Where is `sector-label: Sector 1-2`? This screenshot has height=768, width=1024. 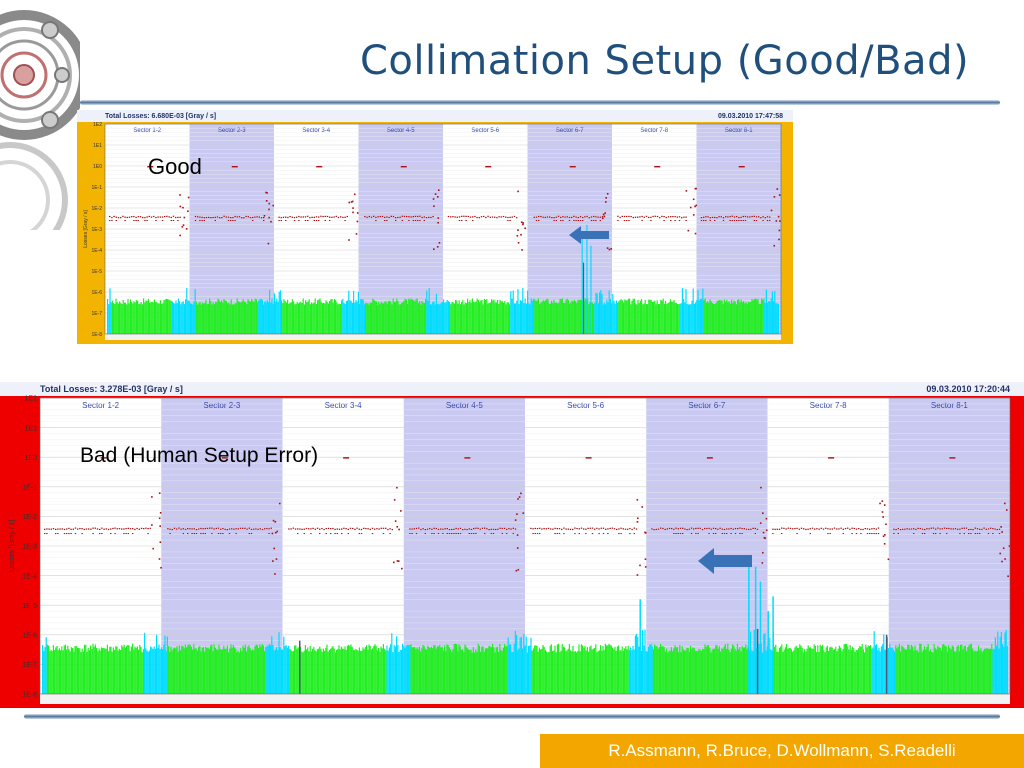
sector-label: Sector 1-2 is located at coordinates (147, 131).